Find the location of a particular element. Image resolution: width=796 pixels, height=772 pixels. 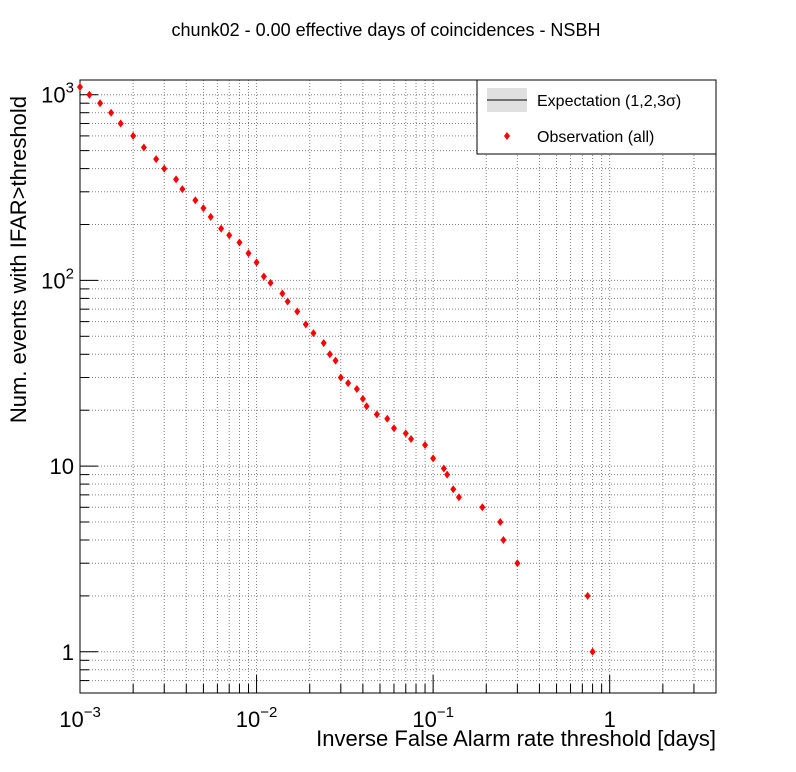

y-tick-label: 10 is located at coordinates (62, 466).